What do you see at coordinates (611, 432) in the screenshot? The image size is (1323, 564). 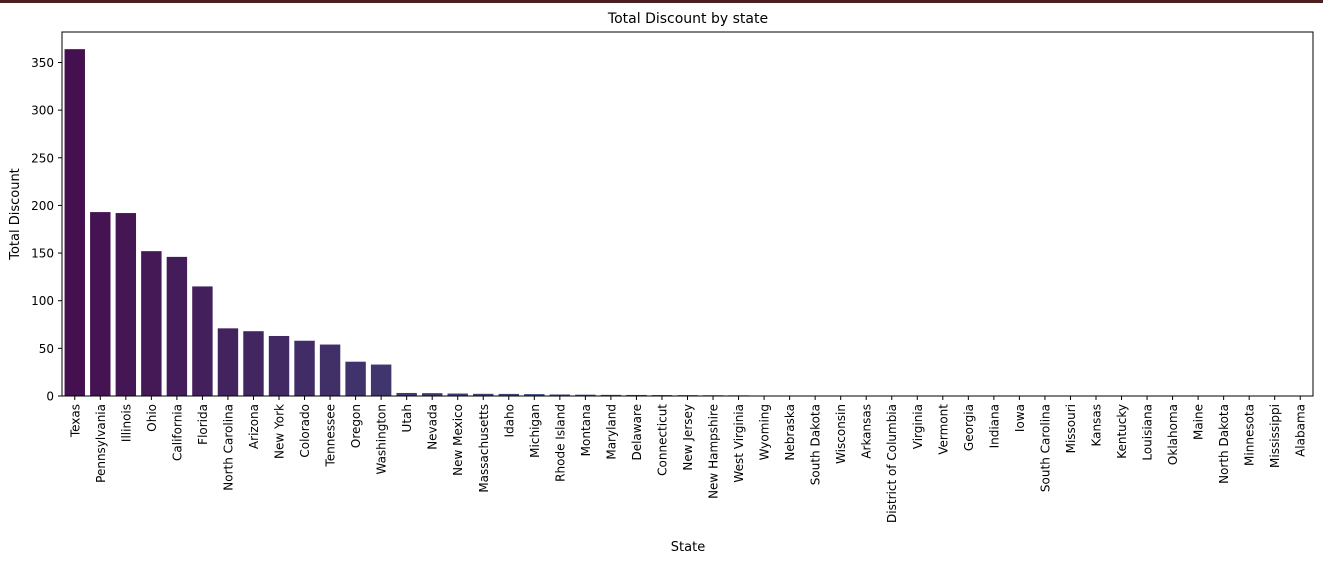 I see `x-tick-label: Maryland` at bounding box center [611, 432].